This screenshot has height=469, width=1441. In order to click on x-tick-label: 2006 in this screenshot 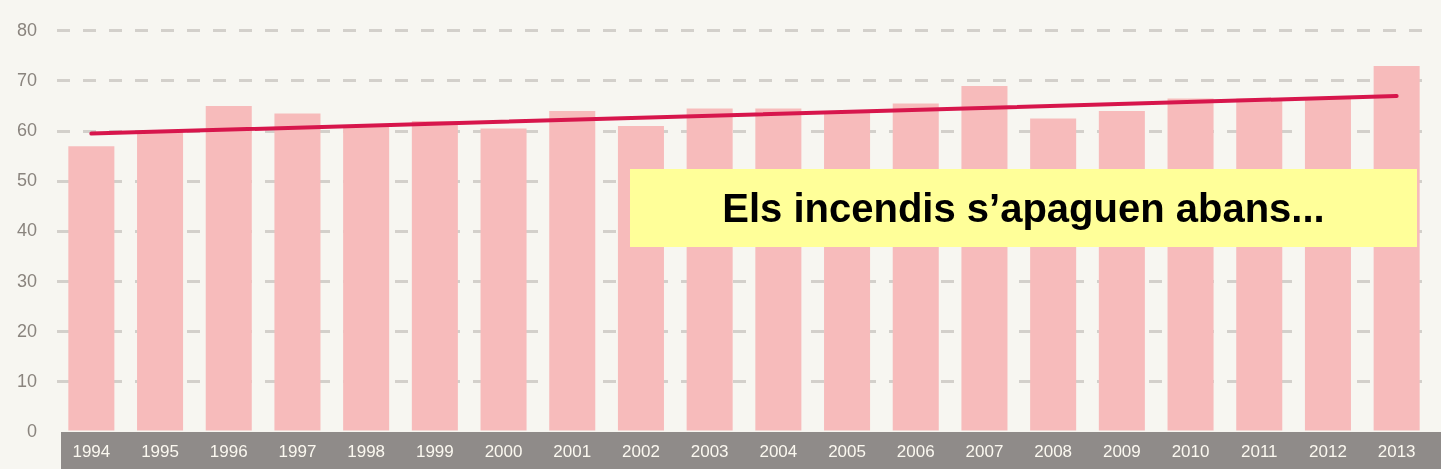, I will do `click(915, 451)`.